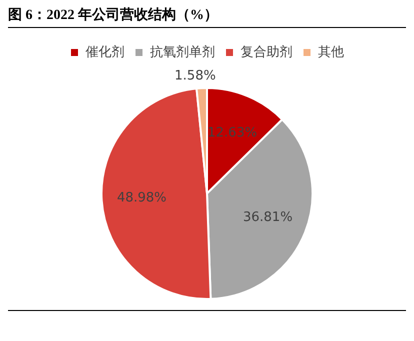 The height and width of the screenshot is (341, 414). I want to click on data-label: 1.58%, so click(195, 76).